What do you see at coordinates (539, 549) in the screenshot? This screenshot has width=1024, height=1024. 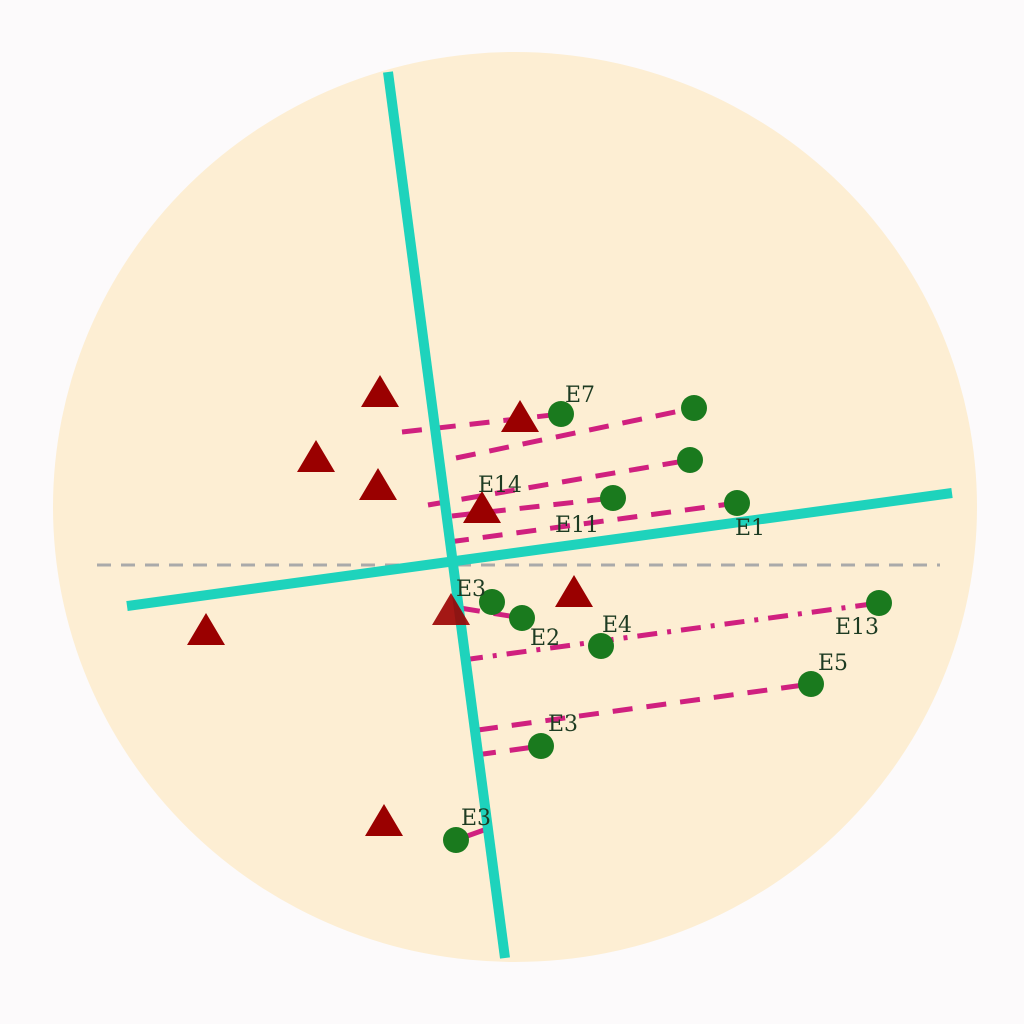 I see `horizontal-axis` at bounding box center [539, 549].